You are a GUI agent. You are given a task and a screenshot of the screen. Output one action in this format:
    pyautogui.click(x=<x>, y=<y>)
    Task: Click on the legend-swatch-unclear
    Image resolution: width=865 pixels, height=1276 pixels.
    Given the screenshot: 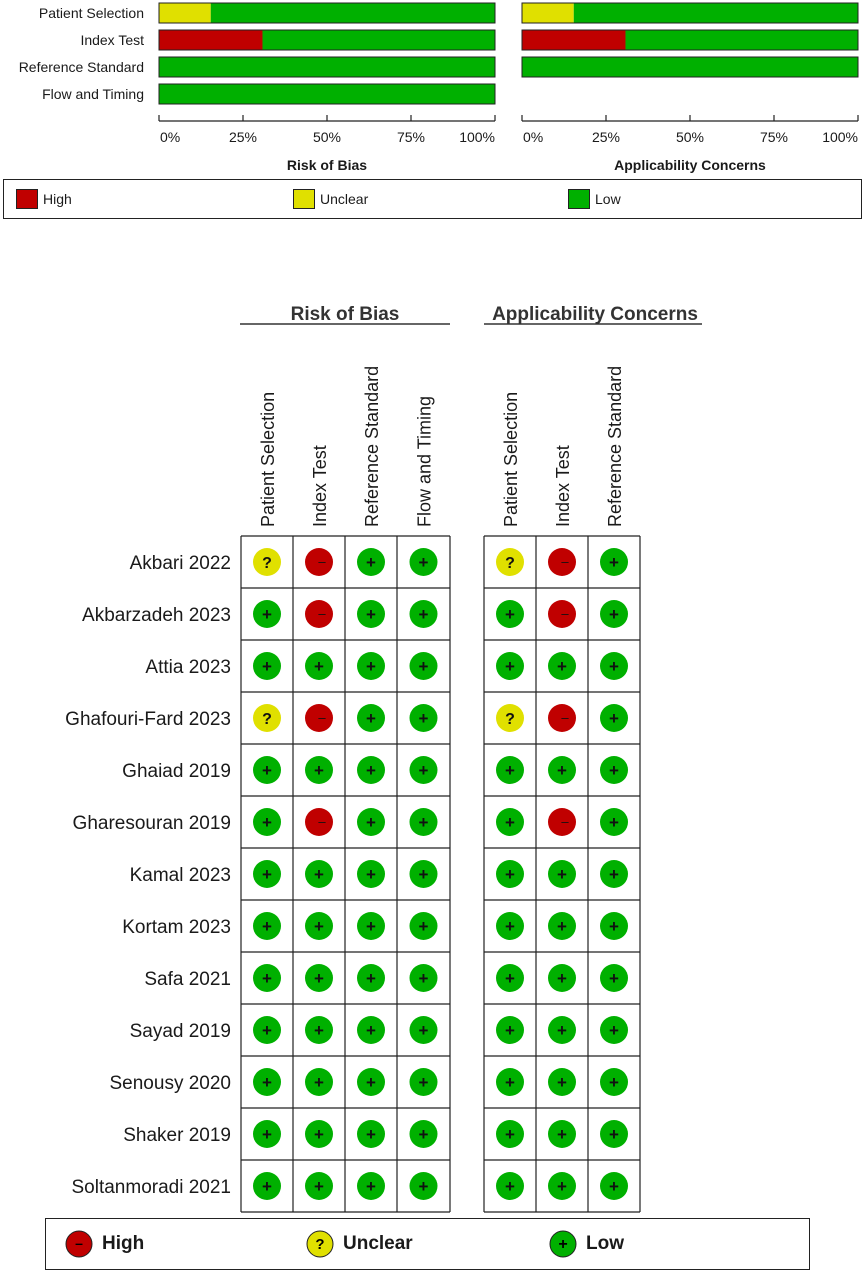 What is the action you would take?
    pyautogui.click(x=304, y=199)
    